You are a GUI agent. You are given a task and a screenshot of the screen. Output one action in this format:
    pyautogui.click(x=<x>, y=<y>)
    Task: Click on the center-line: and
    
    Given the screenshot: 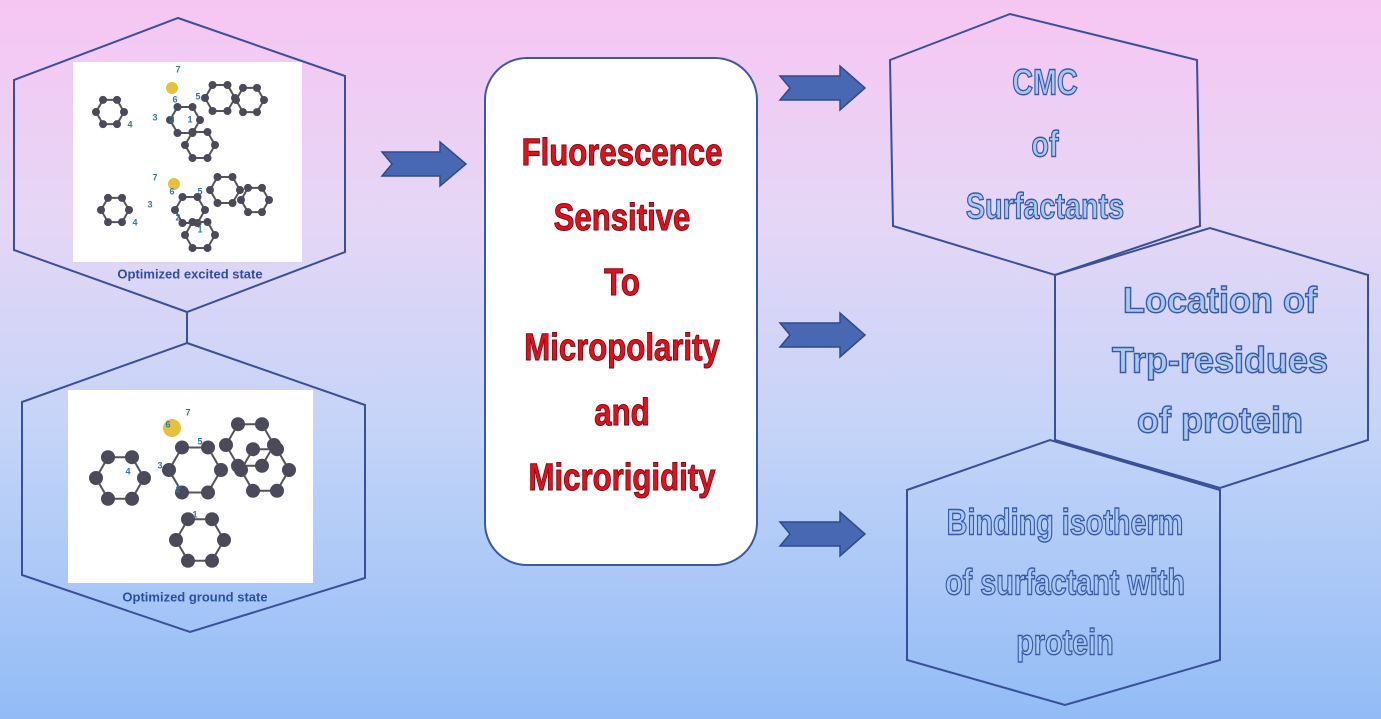 What is the action you would take?
    pyautogui.click(x=621, y=413)
    